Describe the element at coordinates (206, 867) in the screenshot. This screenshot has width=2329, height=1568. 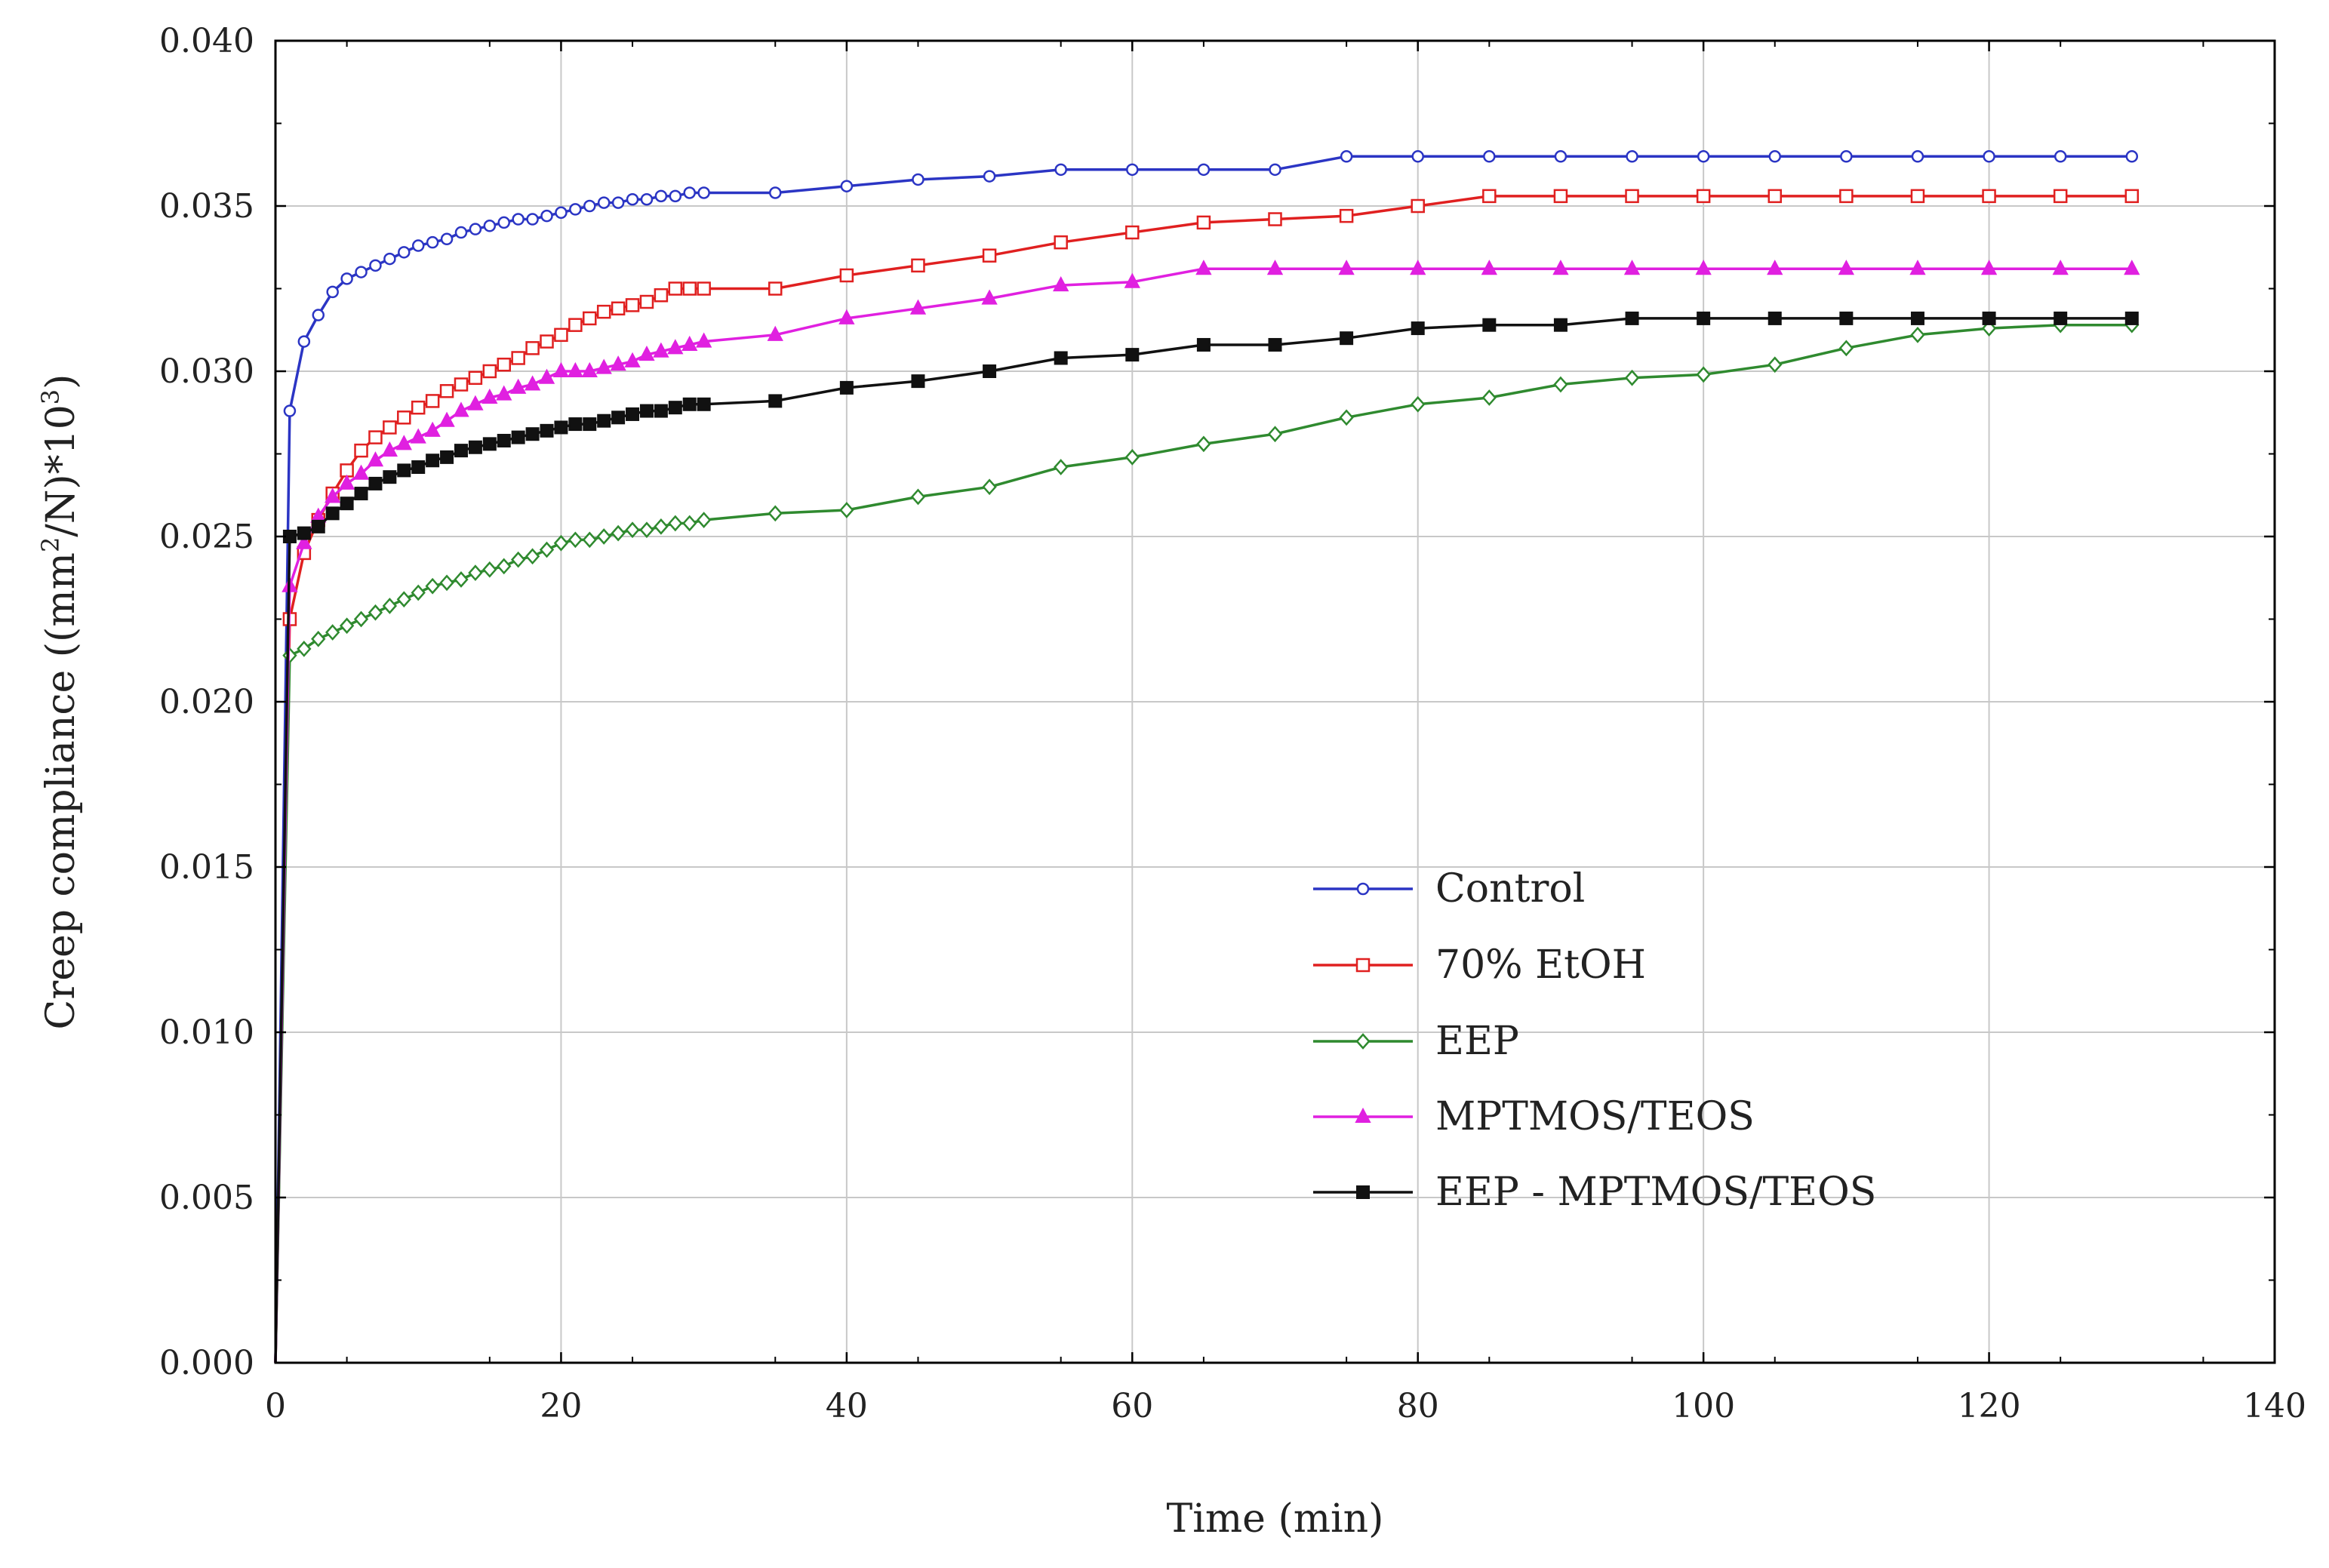
I see `y-tick-label: 0.015` at that location.